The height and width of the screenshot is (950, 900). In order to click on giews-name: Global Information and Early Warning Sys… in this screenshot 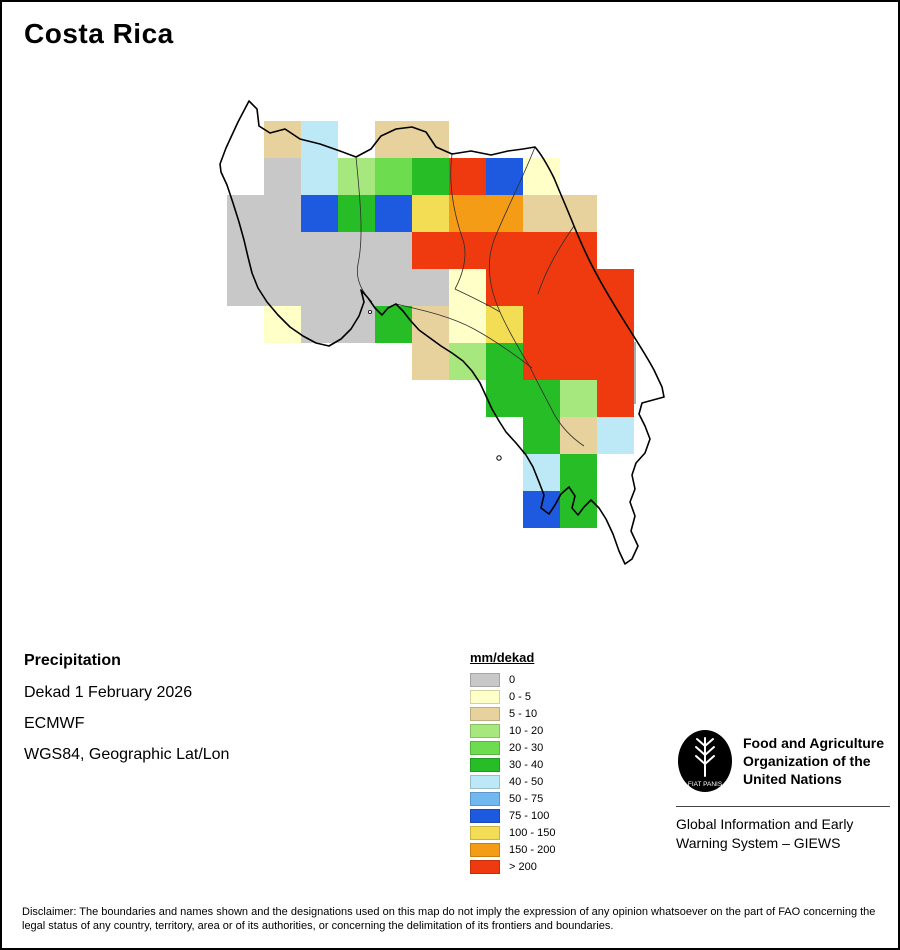, I will do `click(783, 834)`.